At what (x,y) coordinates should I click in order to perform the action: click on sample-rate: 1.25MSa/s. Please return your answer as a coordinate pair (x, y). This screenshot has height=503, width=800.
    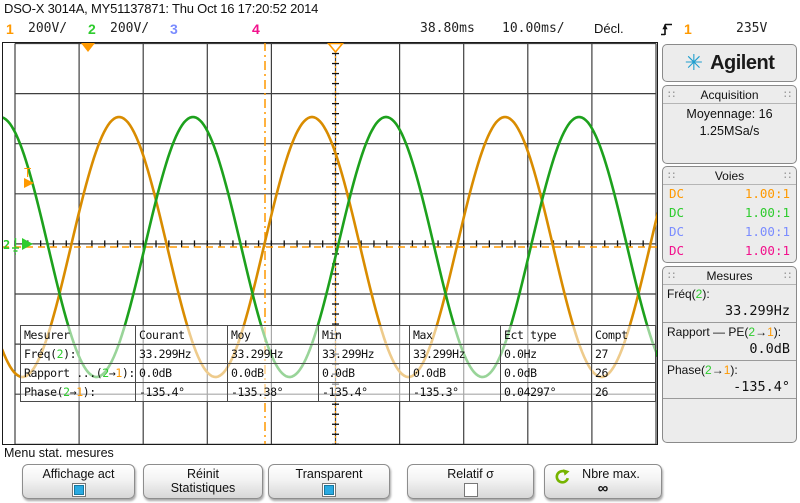
    Looking at the image, I should click on (729, 131).